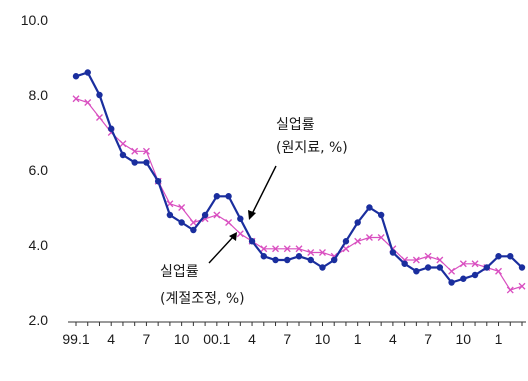 Image resolution: width=528 pixels, height=381 pixels. What do you see at coordinates (202, 299) in the screenshot?
I see `annotation-adjusted-line2: (계절조정, %)` at bounding box center [202, 299].